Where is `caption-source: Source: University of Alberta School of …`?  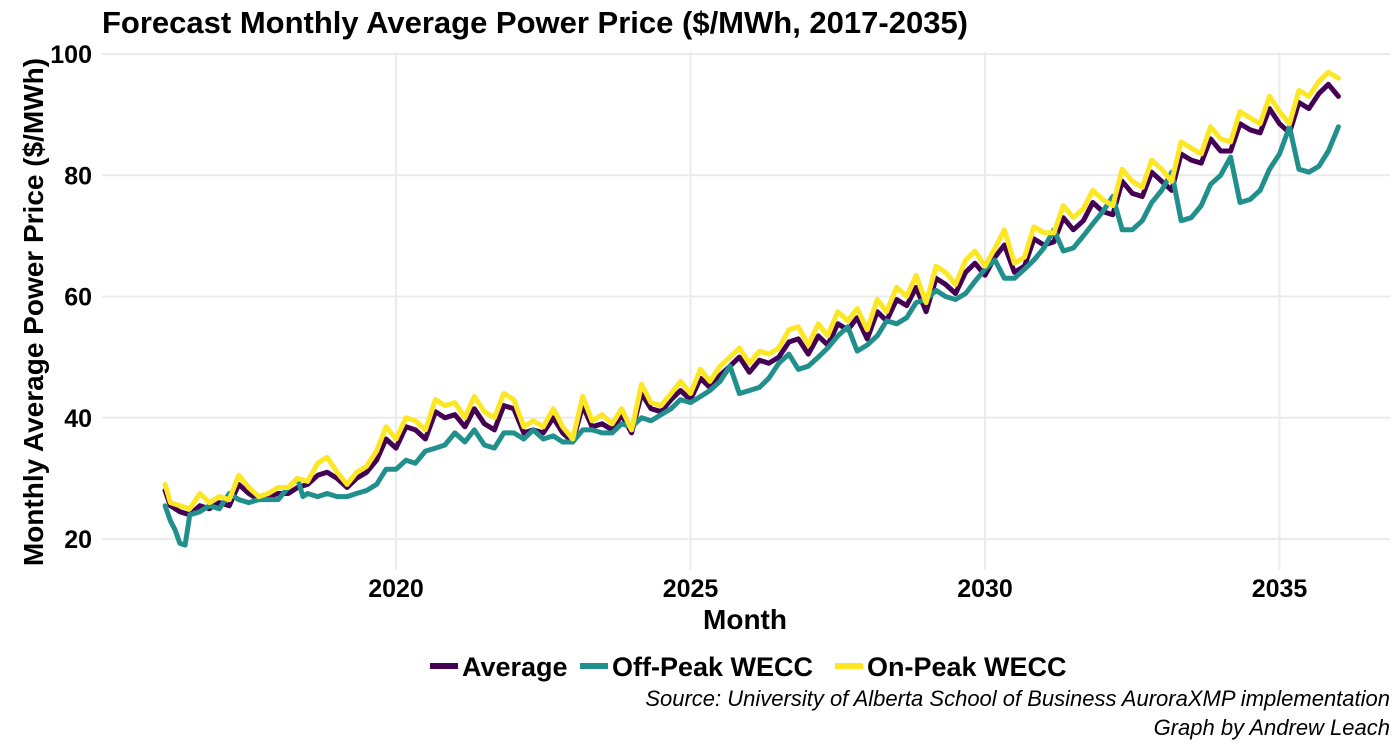 caption-source: Source: University of Alberta School of … is located at coordinates (1017, 698).